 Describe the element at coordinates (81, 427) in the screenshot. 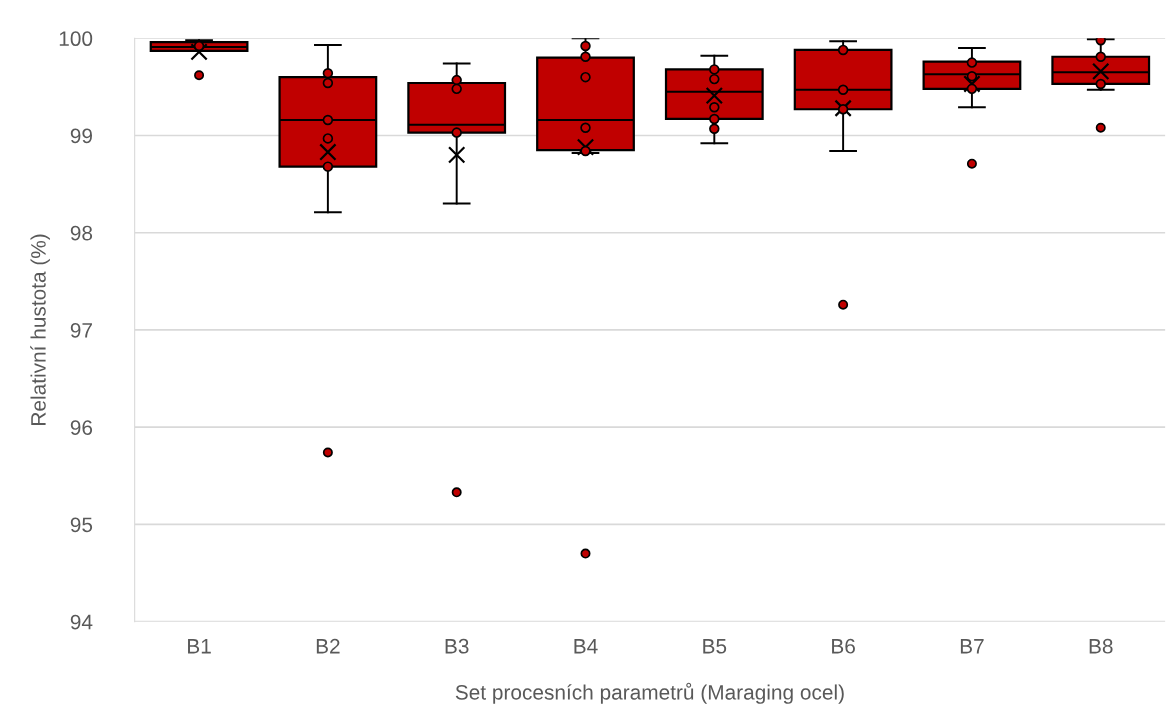

I see `y-tick-label: 96` at that location.